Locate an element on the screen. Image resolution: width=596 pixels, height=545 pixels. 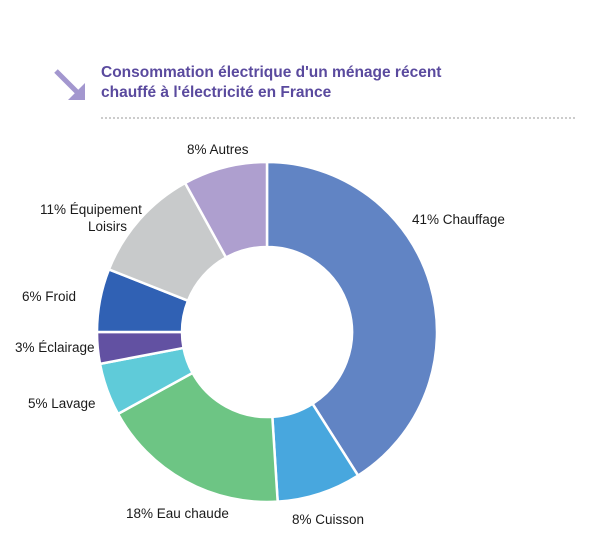
slice-label: 18% Eau chaude is located at coordinates (177, 513).